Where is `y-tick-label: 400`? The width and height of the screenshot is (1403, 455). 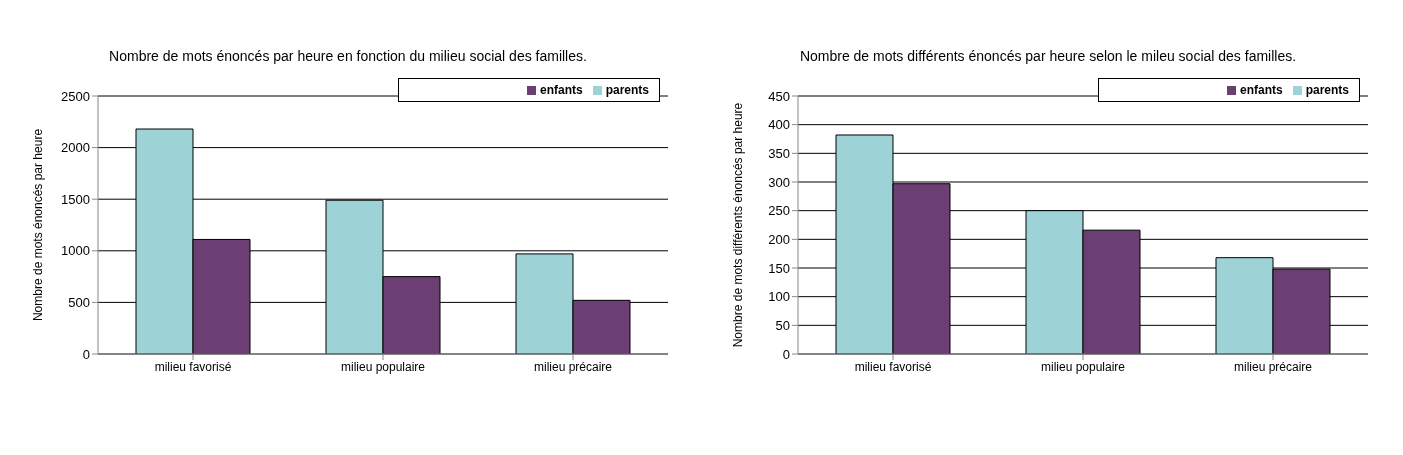
y-tick-label: 400 is located at coordinates (779, 125).